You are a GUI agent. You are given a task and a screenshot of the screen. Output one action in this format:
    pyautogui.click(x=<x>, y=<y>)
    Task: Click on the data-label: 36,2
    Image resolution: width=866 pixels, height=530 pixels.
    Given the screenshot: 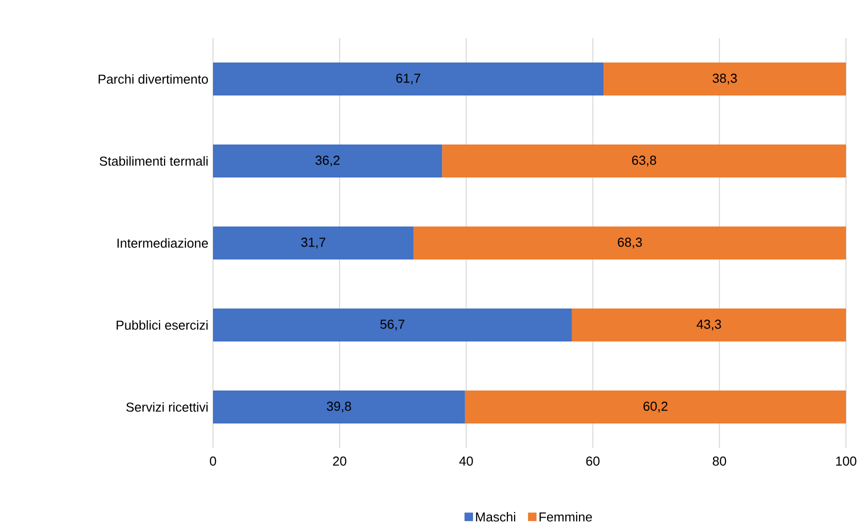 What is the action you would take?
    pyautogui.click(x=327, y=161)
    